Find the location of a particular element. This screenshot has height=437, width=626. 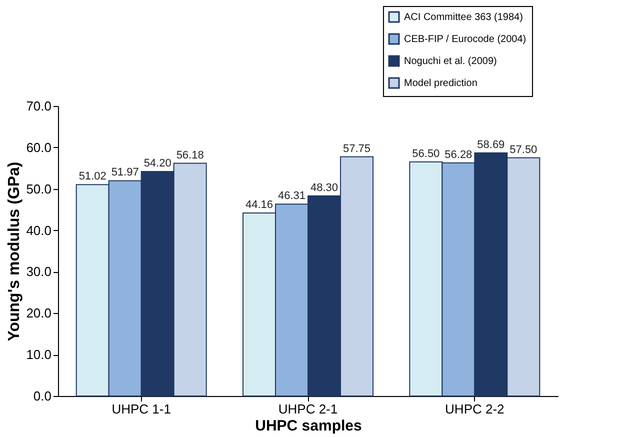

y-tick-label: 50.0 is located at coordinates (39, 188).